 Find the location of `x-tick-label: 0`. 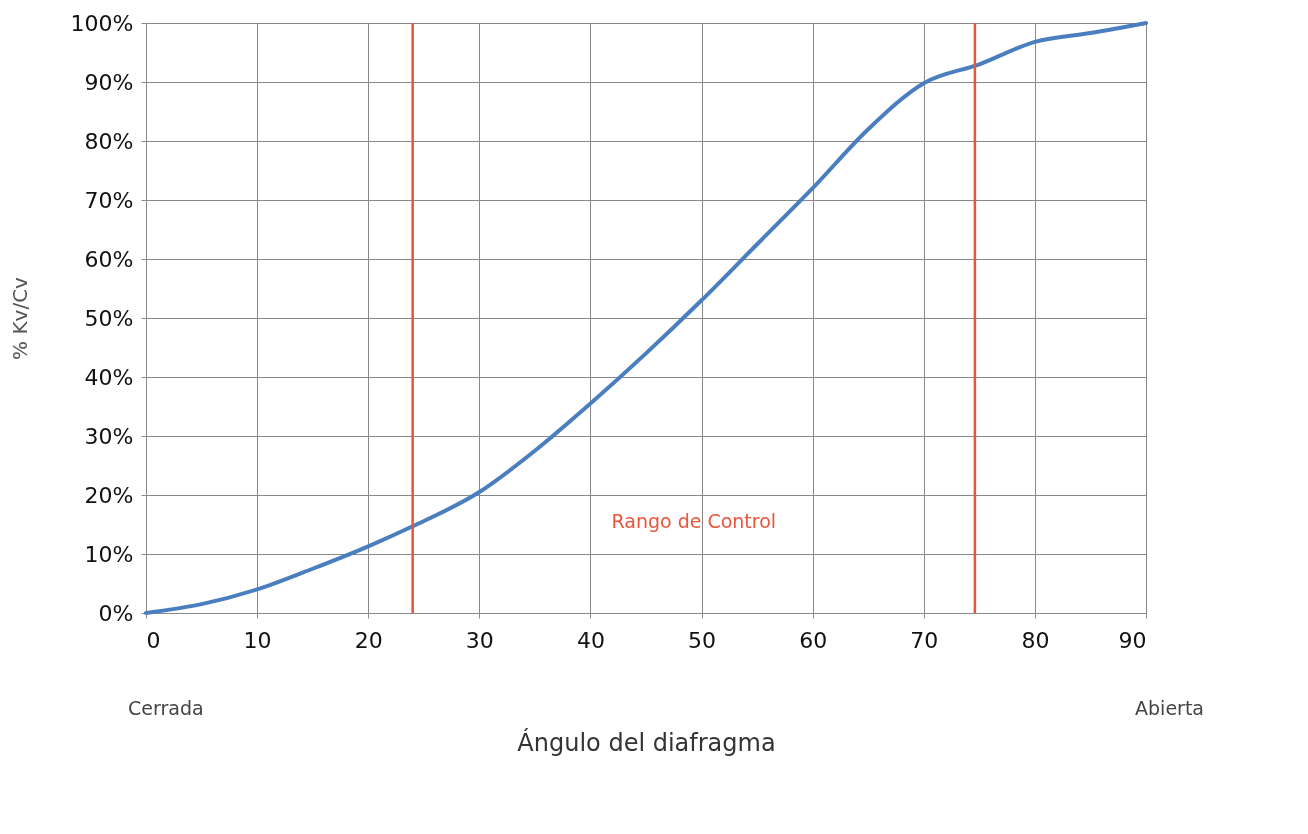

x-tick-label: 0 is located at coordinates (153, 640).